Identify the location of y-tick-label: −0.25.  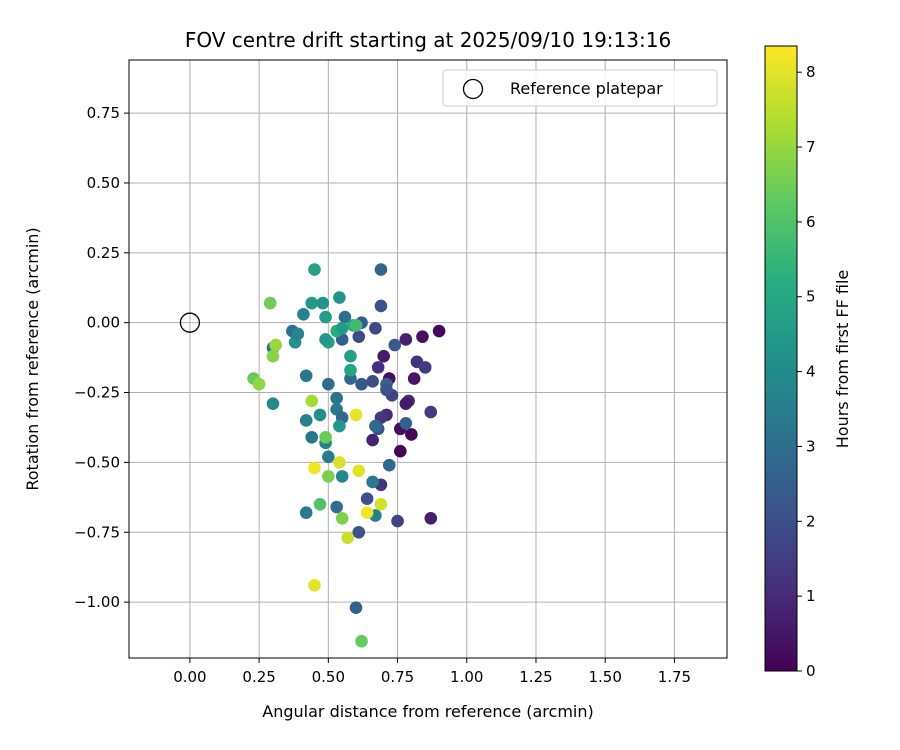
(97, 393).